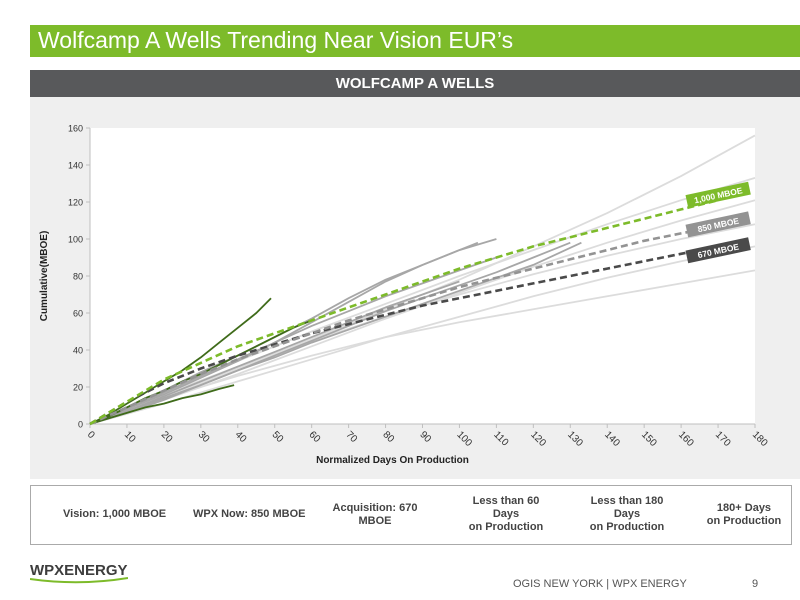  Describe the element at coordinates (649, 439) in the screenshot. I see `x-tick-label: 150` at that location.